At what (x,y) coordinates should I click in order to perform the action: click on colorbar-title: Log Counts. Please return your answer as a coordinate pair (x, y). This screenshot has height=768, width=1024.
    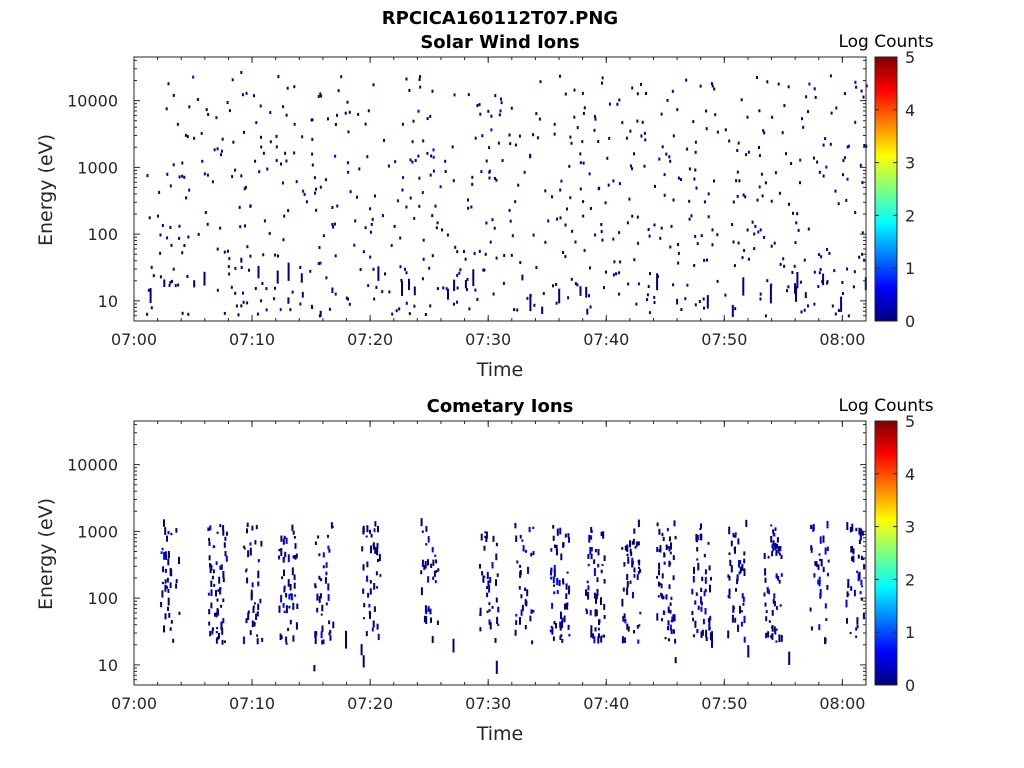
    Looking at the image, I should click on (885, 406).